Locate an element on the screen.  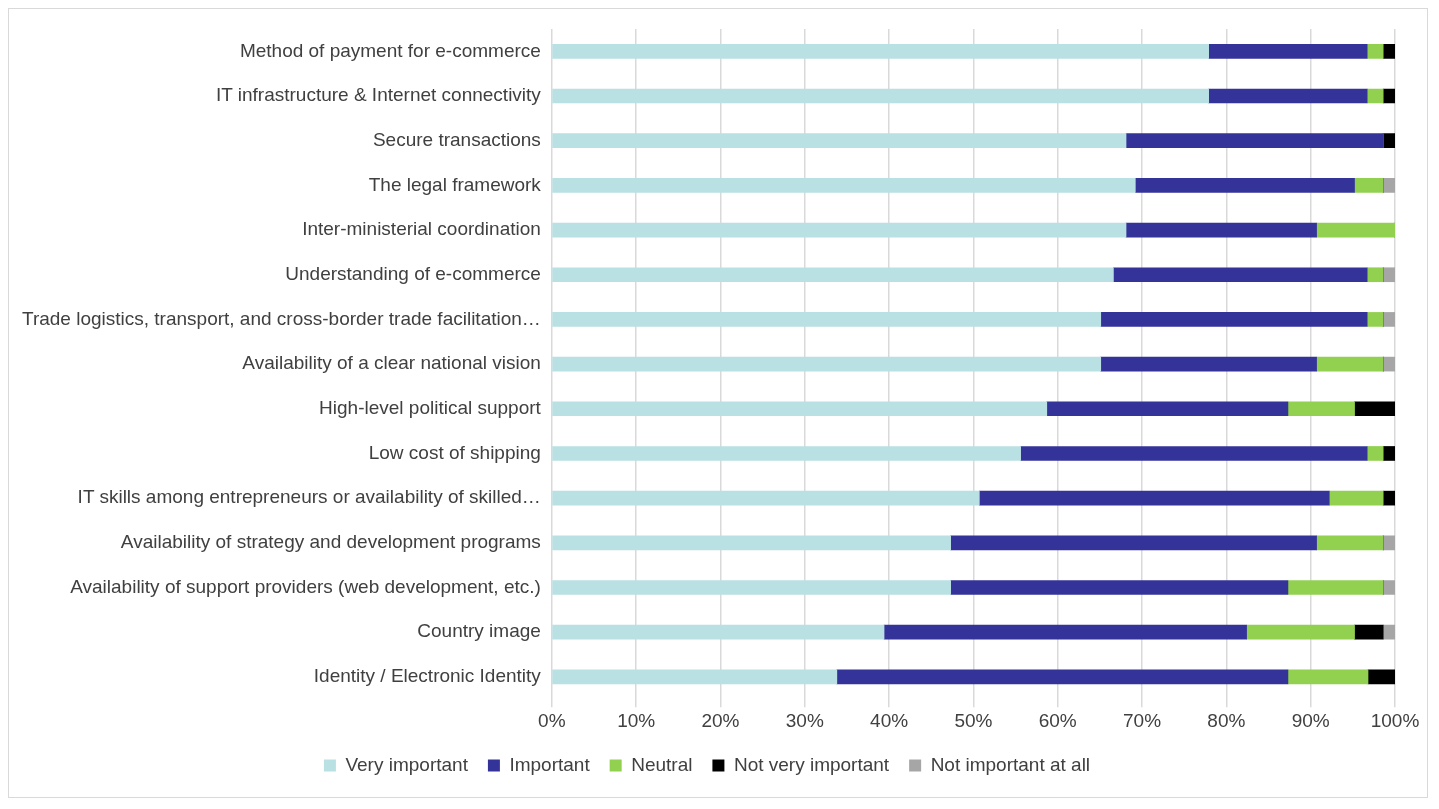
legend-label: Very important is located at coordinates (407, 764).